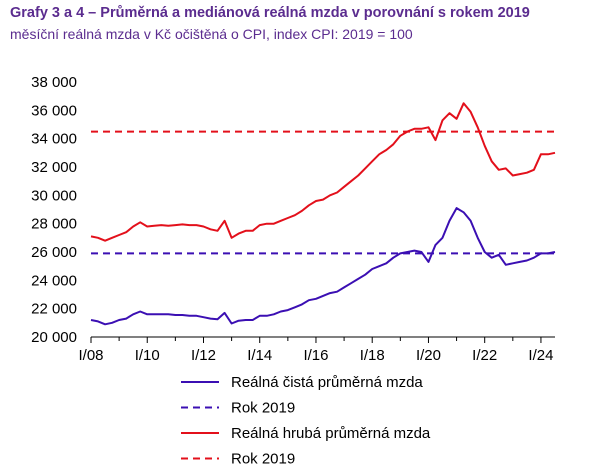 This screenshot has height=475, width=594. Describe the element at coordinates (54, 280) in the screenshot. I see `y-tick-label: 24 000` at that location.